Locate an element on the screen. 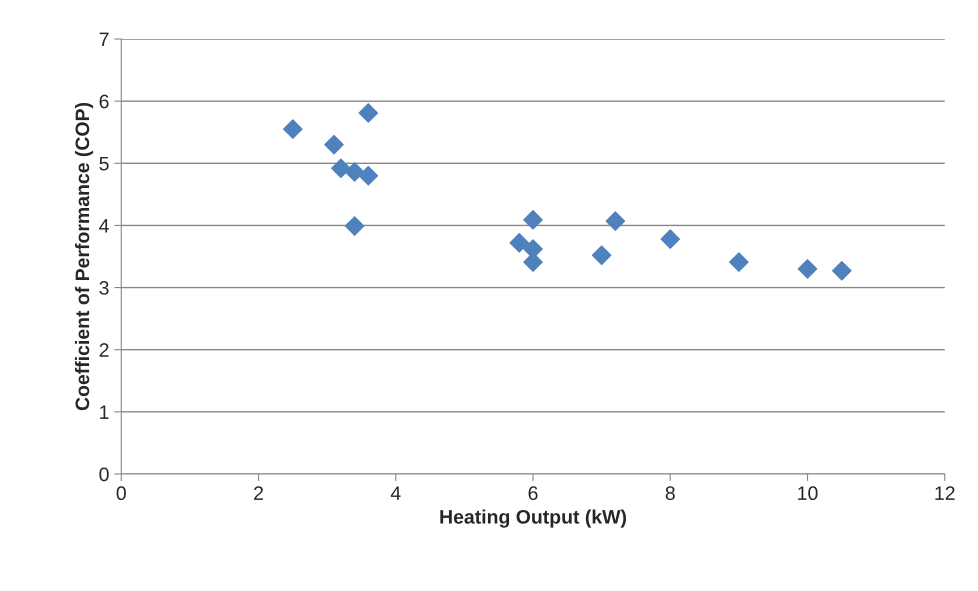 The width and height of the screenshot is (978, 591). x-tick-label: 6 is located at coordinates (533, 493).